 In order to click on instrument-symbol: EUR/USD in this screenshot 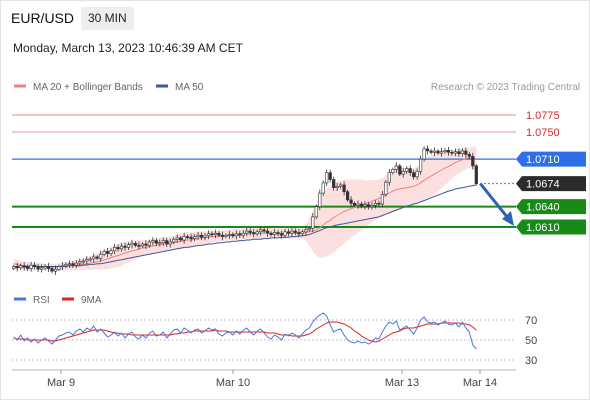, I will do `click(43, 18)`.